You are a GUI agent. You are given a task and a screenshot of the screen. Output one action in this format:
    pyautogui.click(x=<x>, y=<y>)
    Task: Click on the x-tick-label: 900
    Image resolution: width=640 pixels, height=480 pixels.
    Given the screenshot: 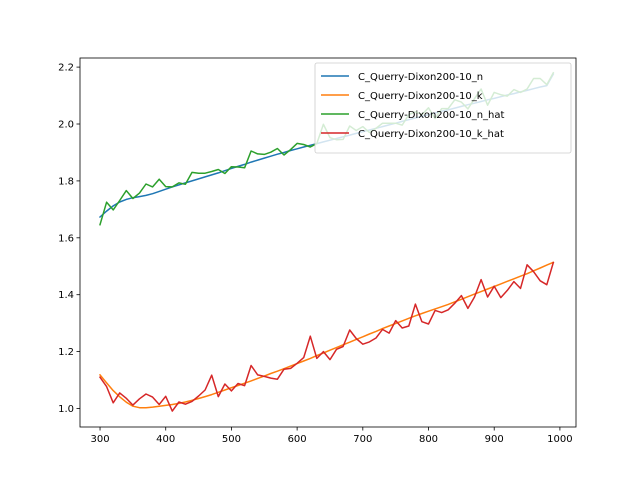 What is the action you would take?
    pyautogui.click(x=494, y=439)
    